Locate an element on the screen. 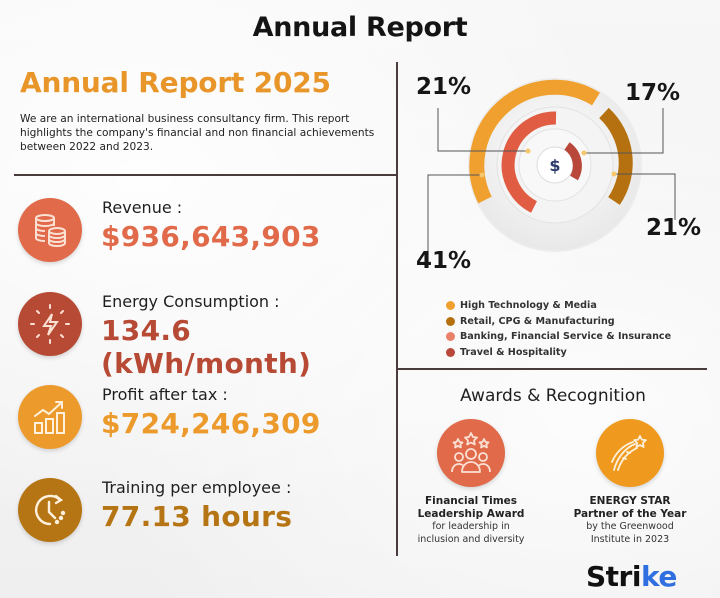 The height and width of the screenshot is (598, 720). lightning-bolt-icon is located at coordinates (50, 324).